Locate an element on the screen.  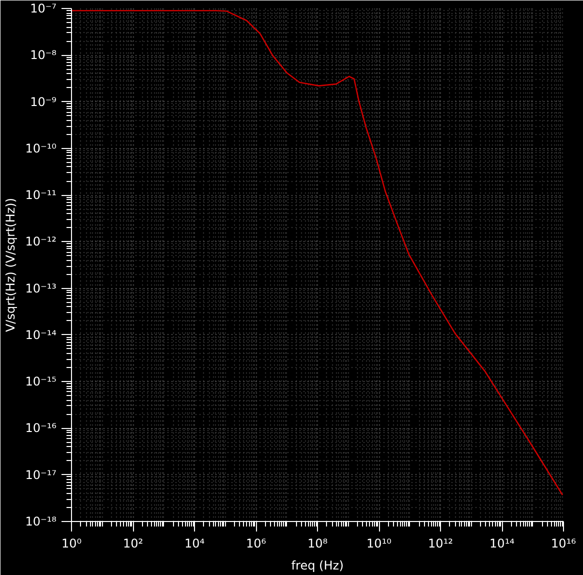
x-tick-label: 10¹⁶ is located at coordinates (563, 543).